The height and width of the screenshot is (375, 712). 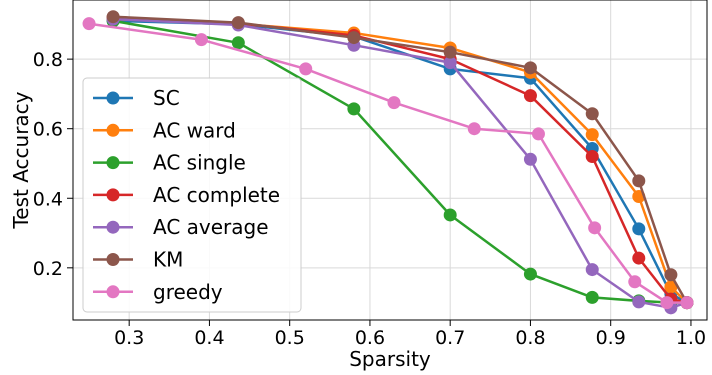 What do you see at coordinates (166, 98) in the screenshot?
I see `legend-label: SC` at bounding box center [166, 98].